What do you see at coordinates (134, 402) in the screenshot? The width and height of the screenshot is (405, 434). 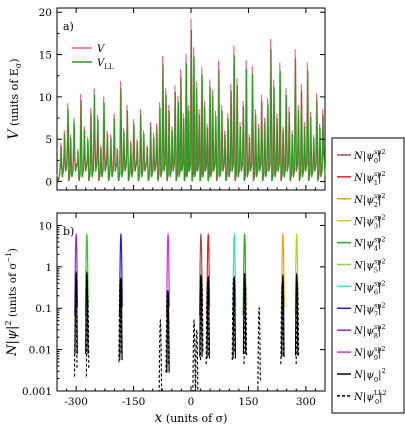 I see `x-tick-label: -150` at bounding box center [134, 402].